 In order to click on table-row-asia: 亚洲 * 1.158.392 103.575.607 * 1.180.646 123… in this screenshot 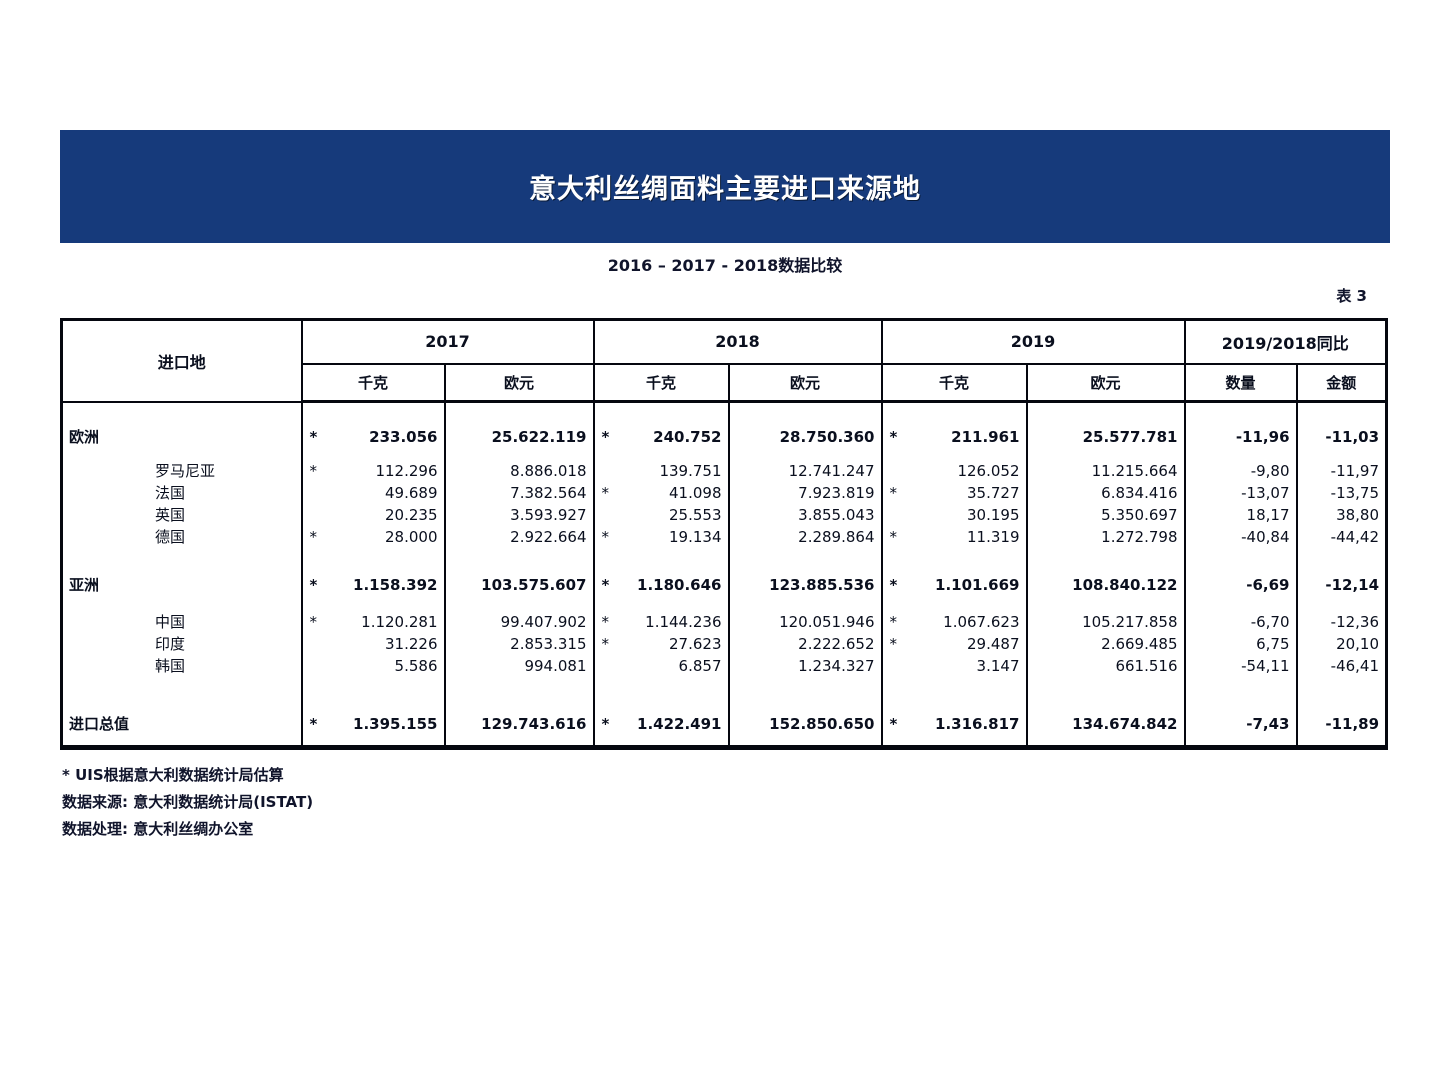, I will do `click(724, 584)`.